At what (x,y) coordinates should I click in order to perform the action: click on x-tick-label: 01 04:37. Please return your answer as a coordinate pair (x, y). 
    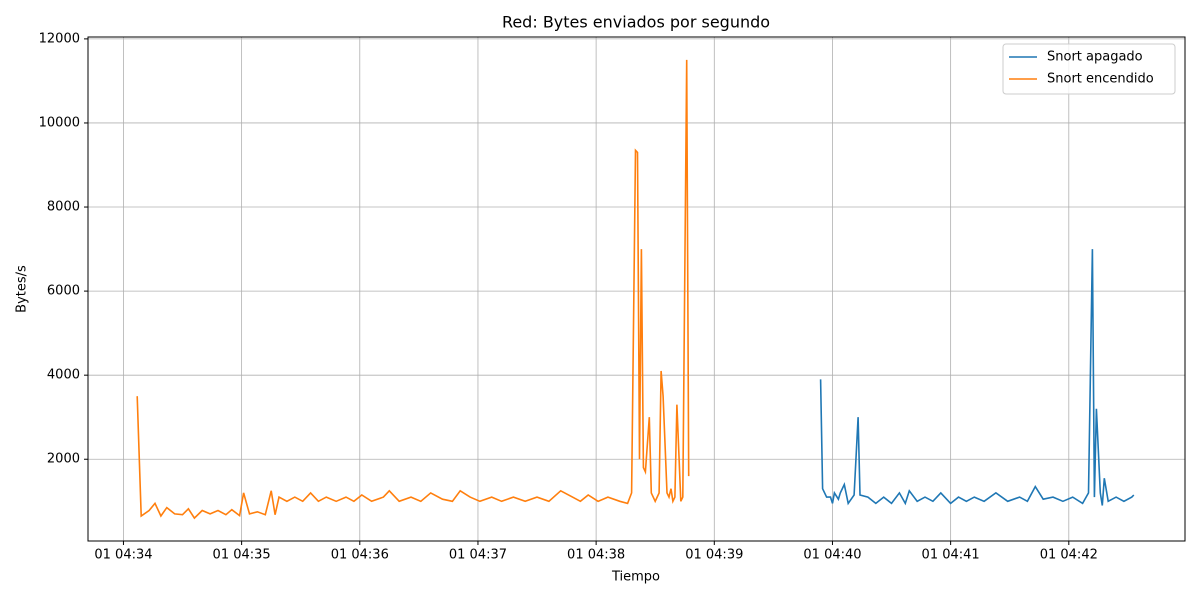
    Looking at the image, I should click on (478, 555).